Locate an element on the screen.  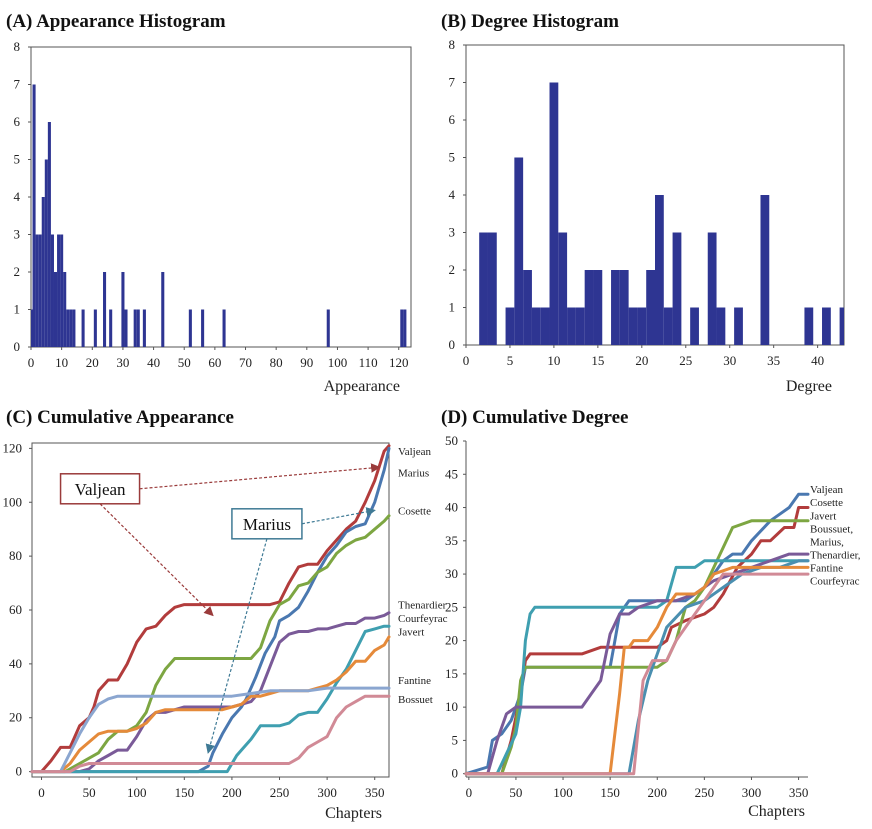
x-tick-label-c: 250 is located at coordinates (280, 792).